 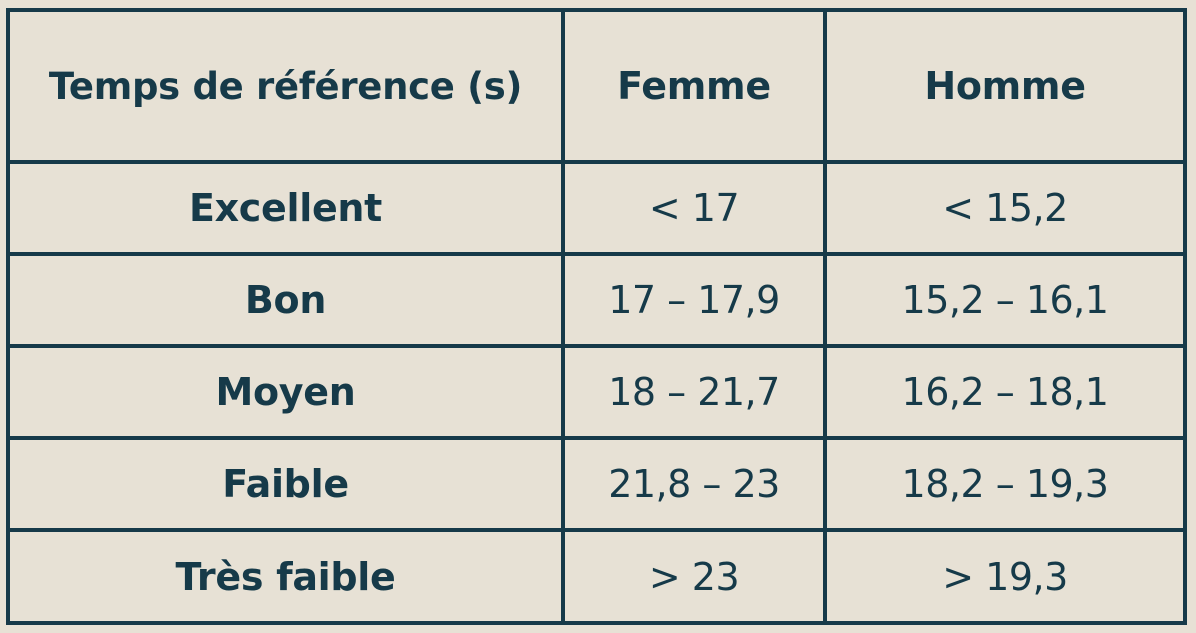 What do you see at coordinates (694, 575) in the screenshot?
I see `cell-femme-tres-faible: > 23` at bounding box center [694, 575].